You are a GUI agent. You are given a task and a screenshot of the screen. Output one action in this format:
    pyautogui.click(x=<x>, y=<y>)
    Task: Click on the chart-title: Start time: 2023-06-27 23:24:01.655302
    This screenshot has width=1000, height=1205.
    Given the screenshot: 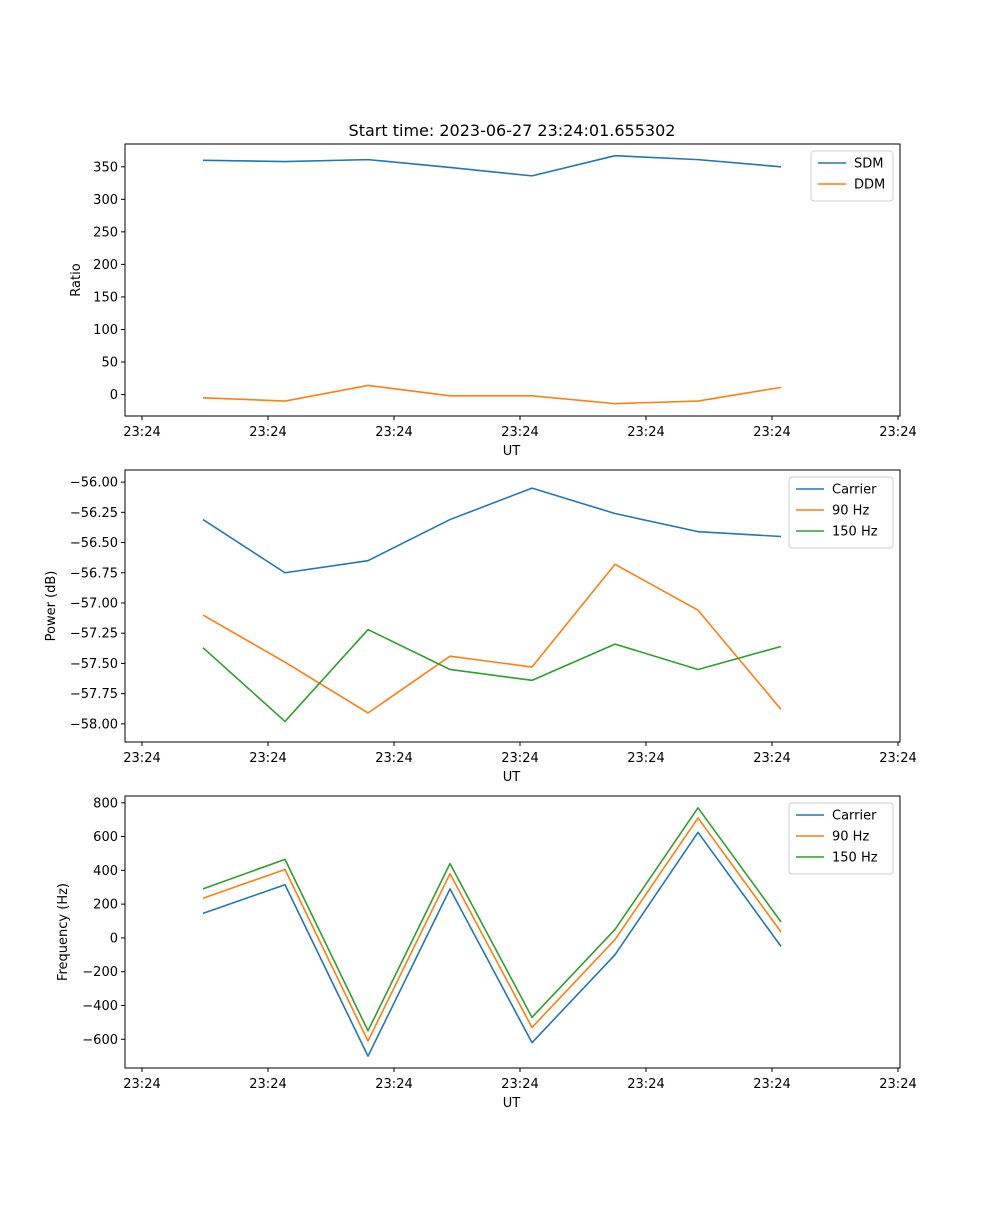 What is the action you would take?
    pyautogui.click(x=512, y=130)
    